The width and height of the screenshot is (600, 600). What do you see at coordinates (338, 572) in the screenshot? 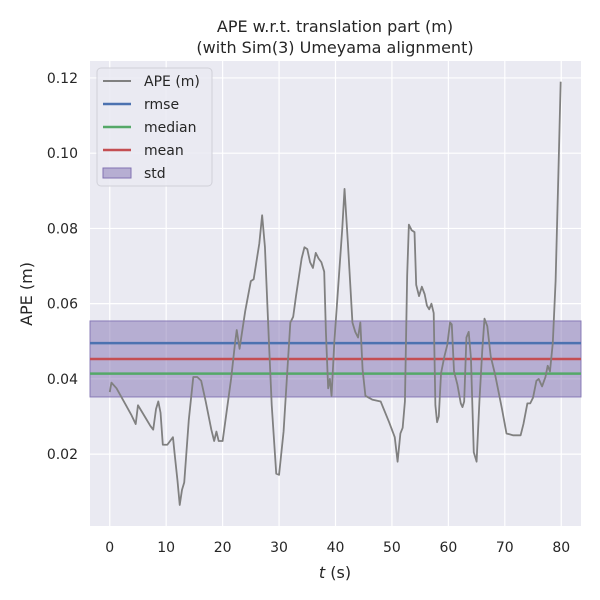
I see `x-axis-unit: (s)` at bounding box center [338, 572].